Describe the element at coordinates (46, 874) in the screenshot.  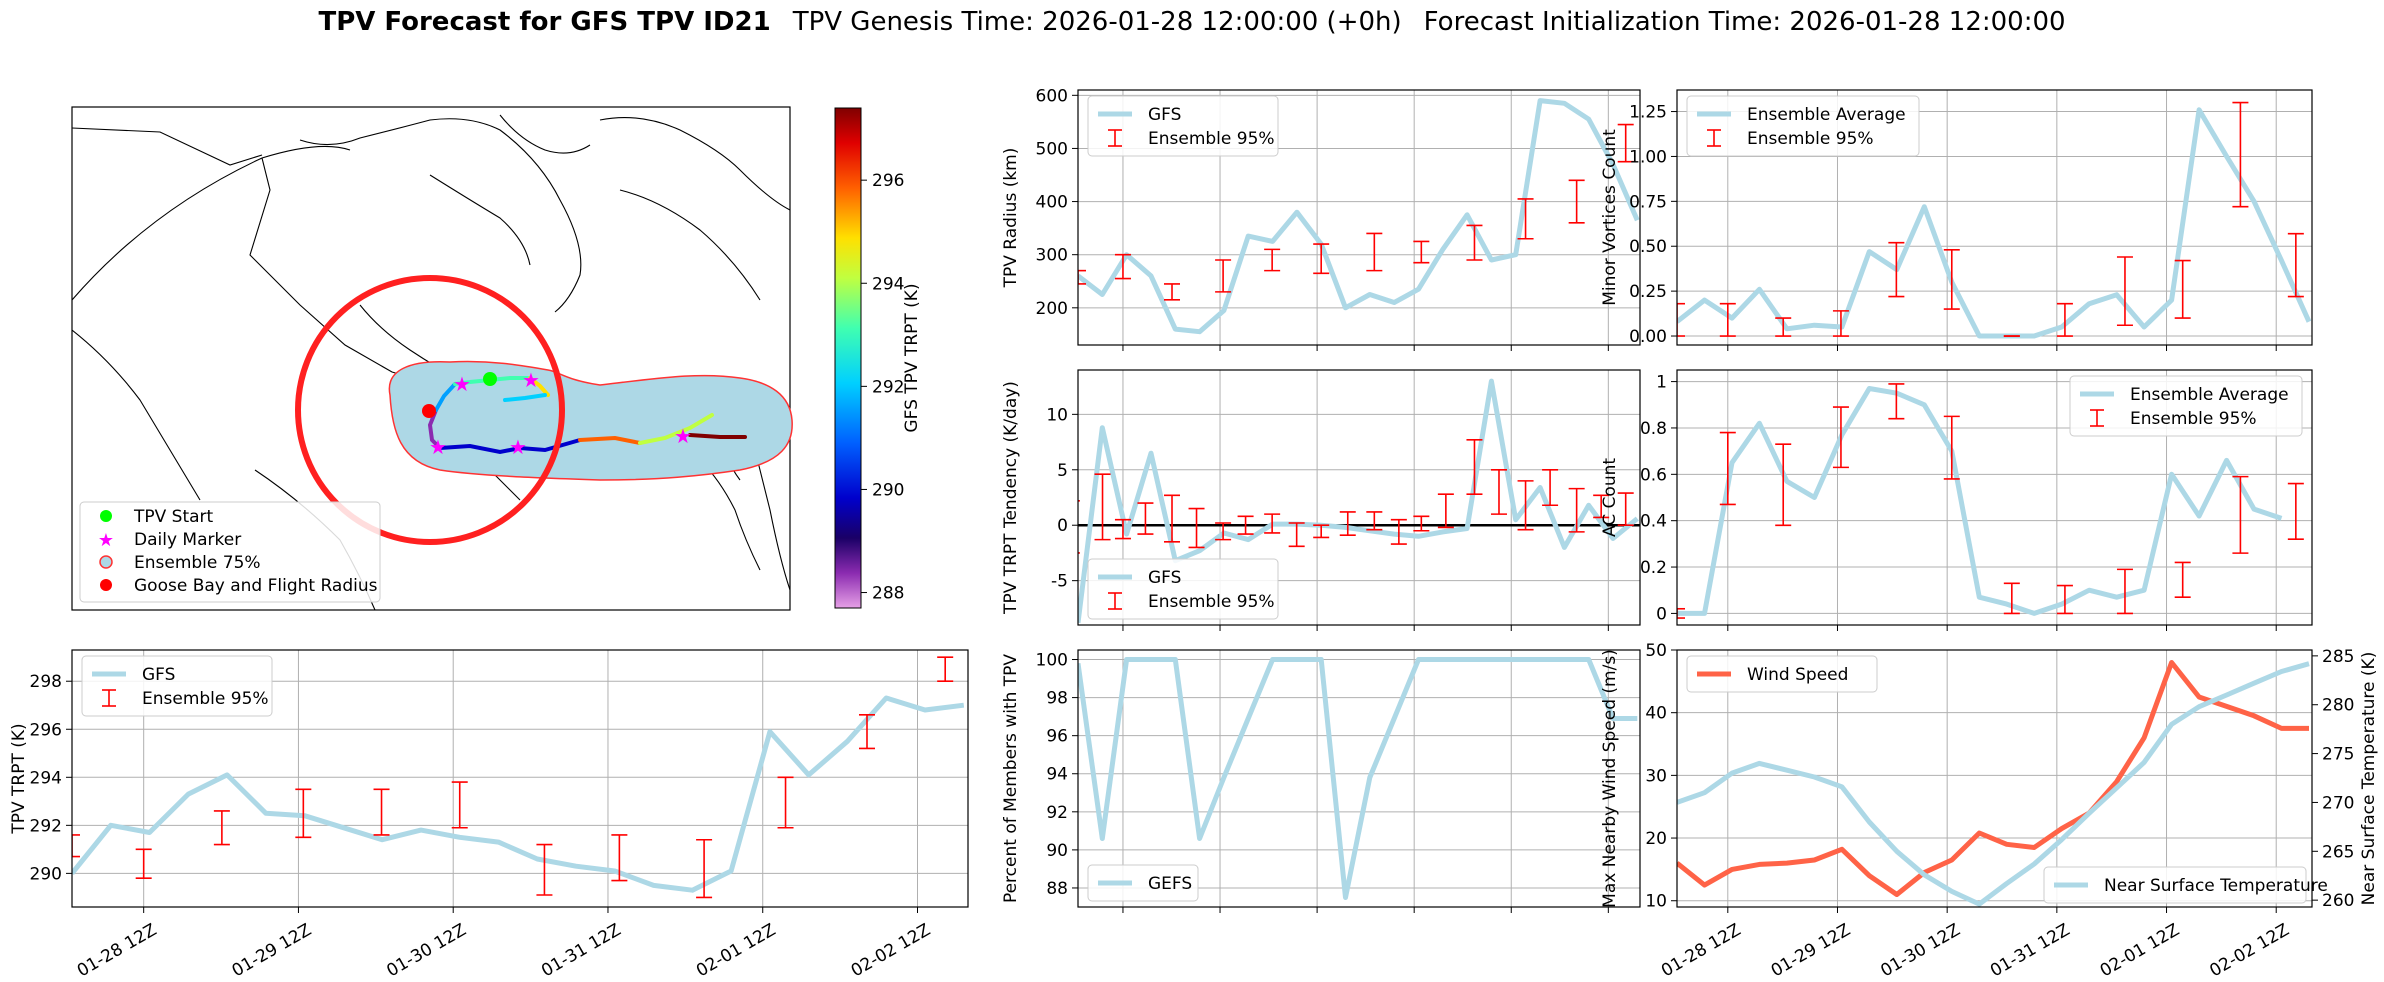
I see `y-tick-label: 290` at that location.